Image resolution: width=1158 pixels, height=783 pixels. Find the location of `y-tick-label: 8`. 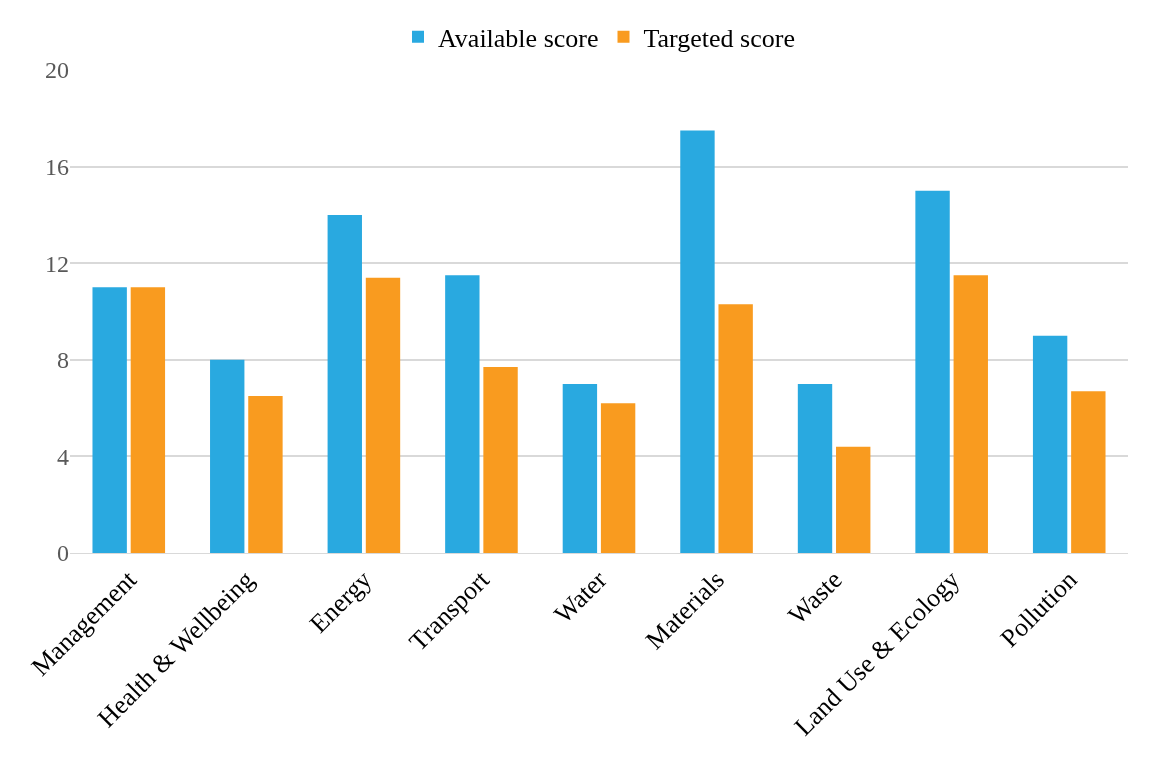

y-tick-label: 8 is located at coordinates (63, 360).